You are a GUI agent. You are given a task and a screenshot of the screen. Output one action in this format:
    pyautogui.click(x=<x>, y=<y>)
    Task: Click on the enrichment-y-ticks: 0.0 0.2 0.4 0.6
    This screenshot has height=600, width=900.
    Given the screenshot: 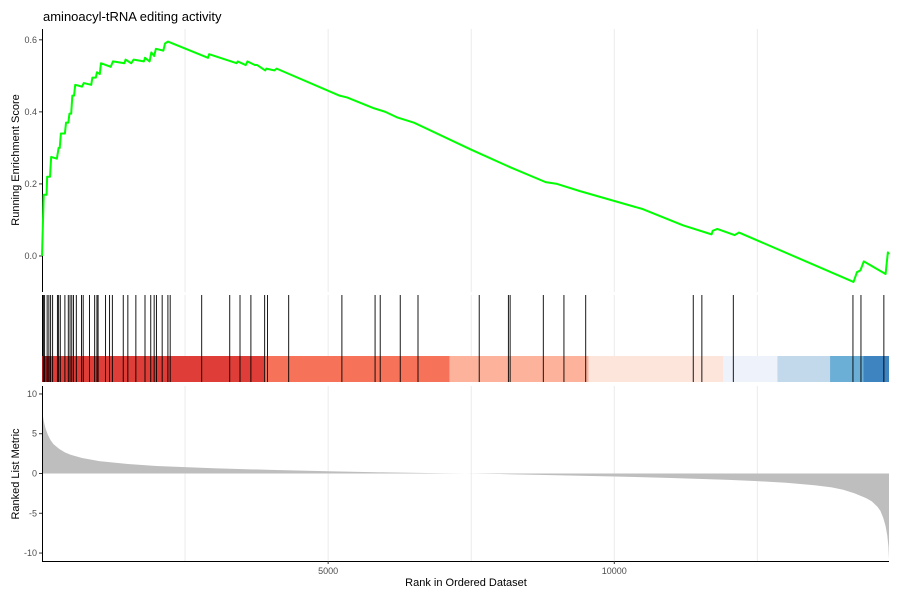 What is the action you would take?
    pyautogui.click(x=33, y=148)
    